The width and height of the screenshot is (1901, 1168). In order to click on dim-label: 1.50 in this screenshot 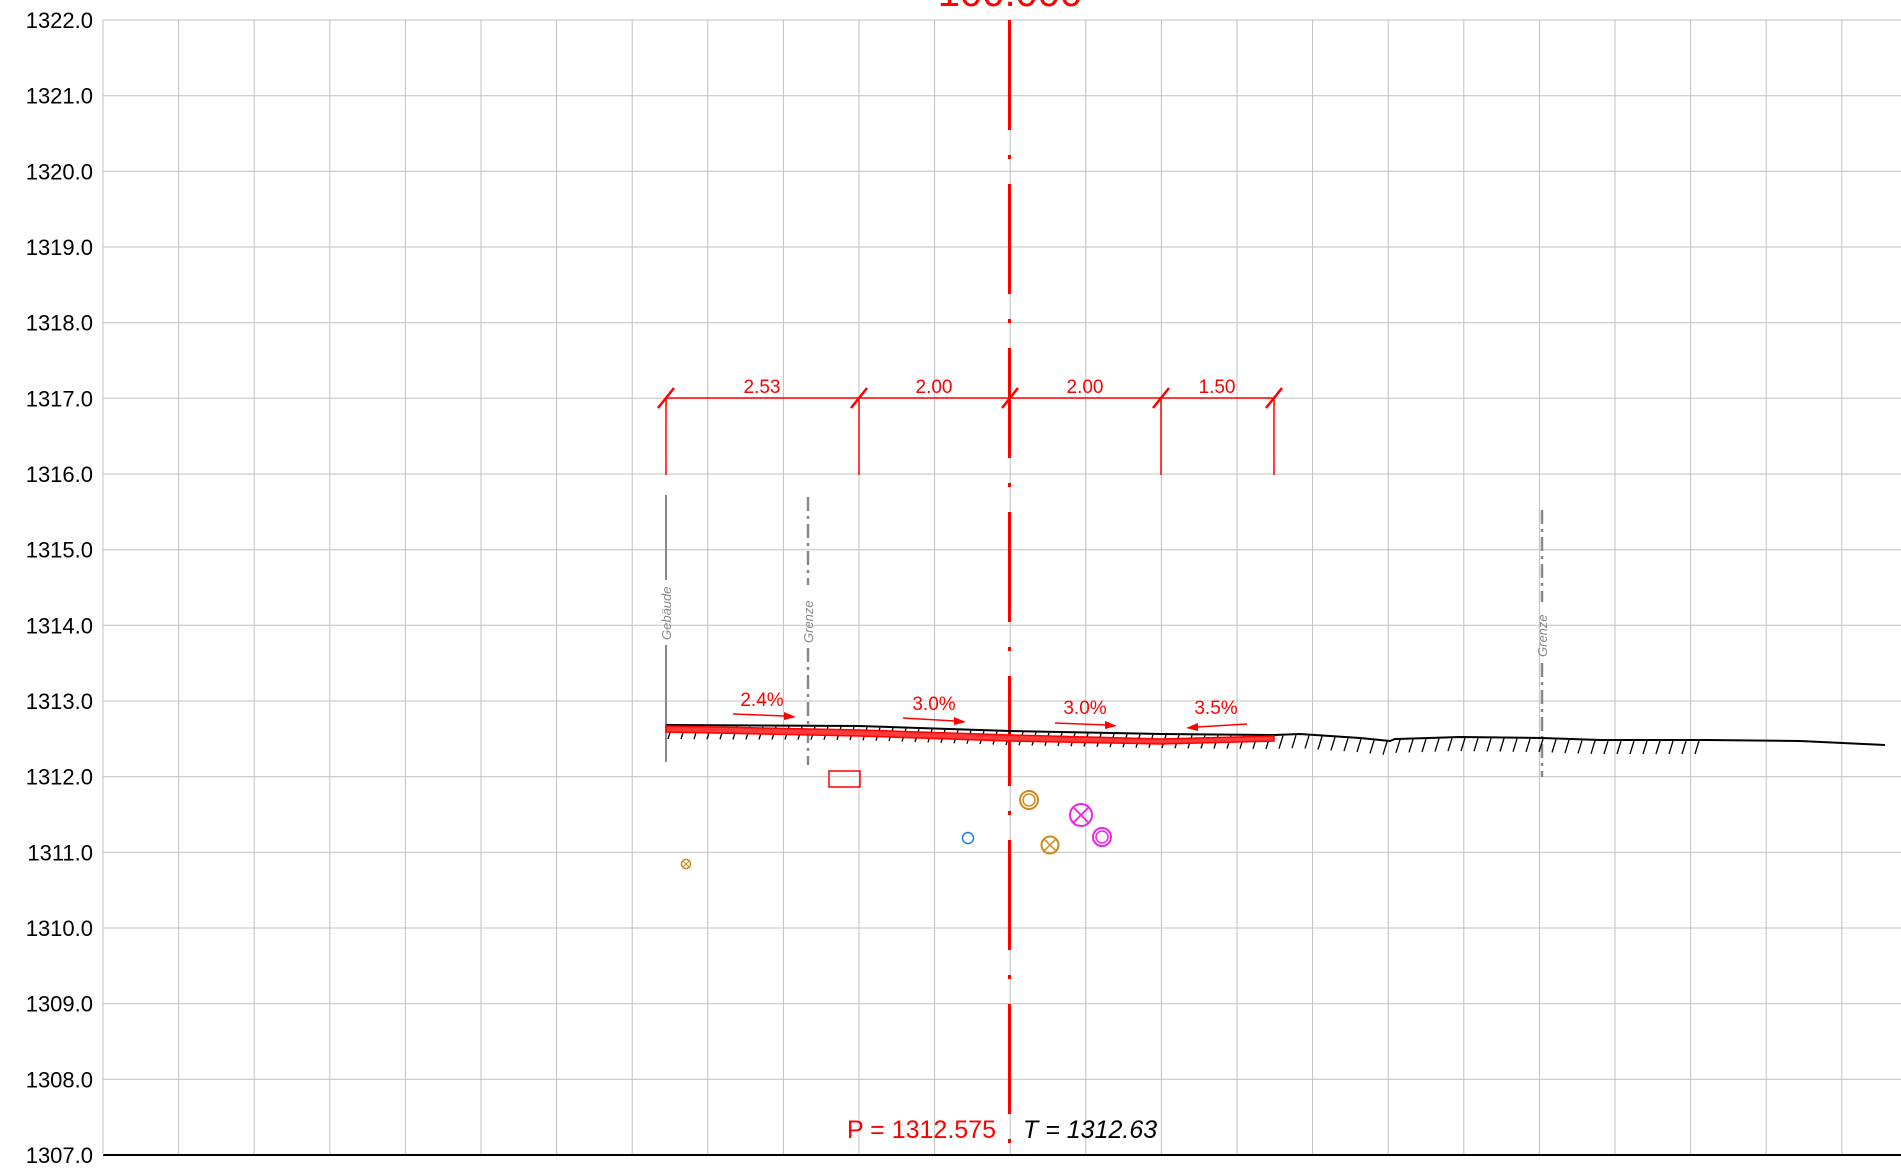, I will do `click(1217, 387)`.